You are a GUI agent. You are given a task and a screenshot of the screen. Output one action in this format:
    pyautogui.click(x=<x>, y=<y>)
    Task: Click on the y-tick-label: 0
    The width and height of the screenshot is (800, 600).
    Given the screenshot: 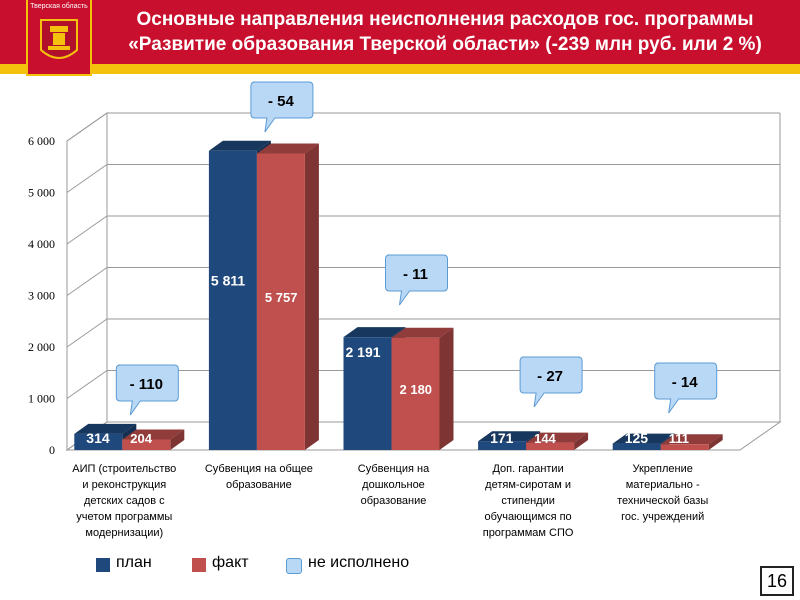 What is the action you would take?
    pyautogui.click(x=52, y=450)
    